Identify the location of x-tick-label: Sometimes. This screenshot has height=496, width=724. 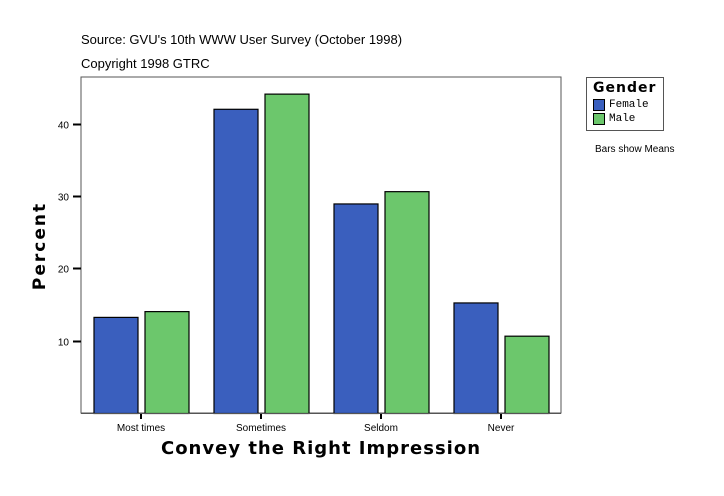
(261, 428).